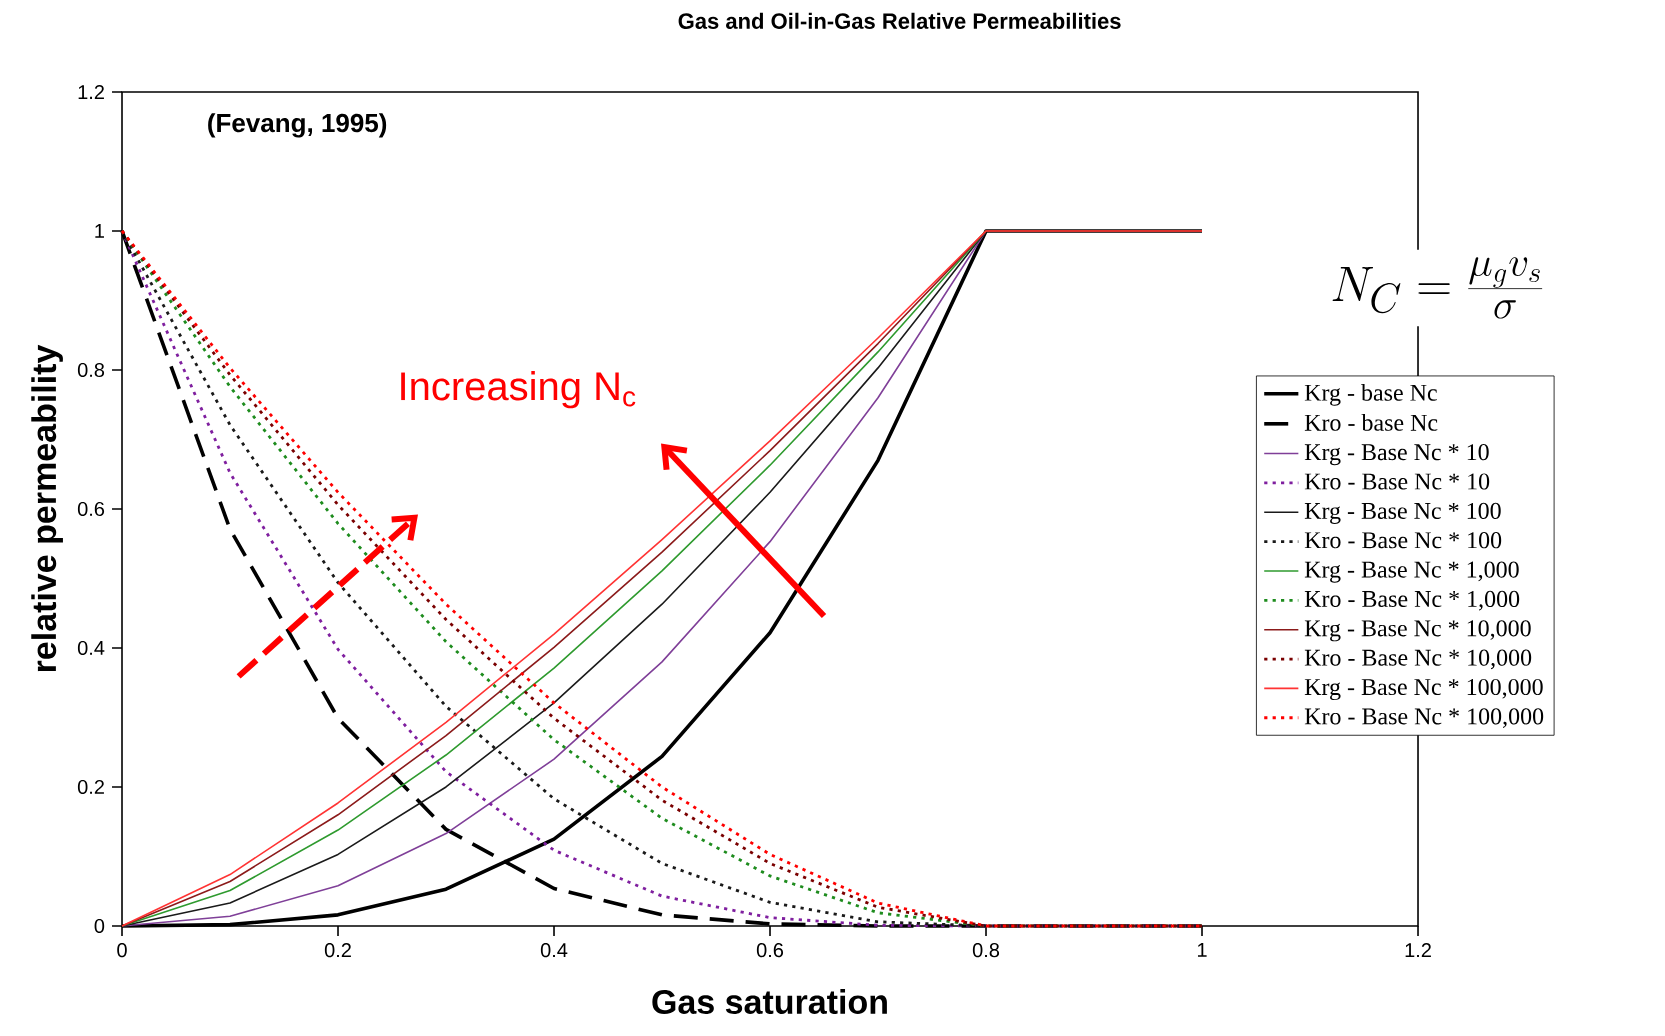 The width and height of the screenshot is (1665, 1036). Describe the element at coordinates (899, 20) in the screenshot. I see `chart-title: Gas and Oil-in-Gas Relative Permeabilities` at that location.